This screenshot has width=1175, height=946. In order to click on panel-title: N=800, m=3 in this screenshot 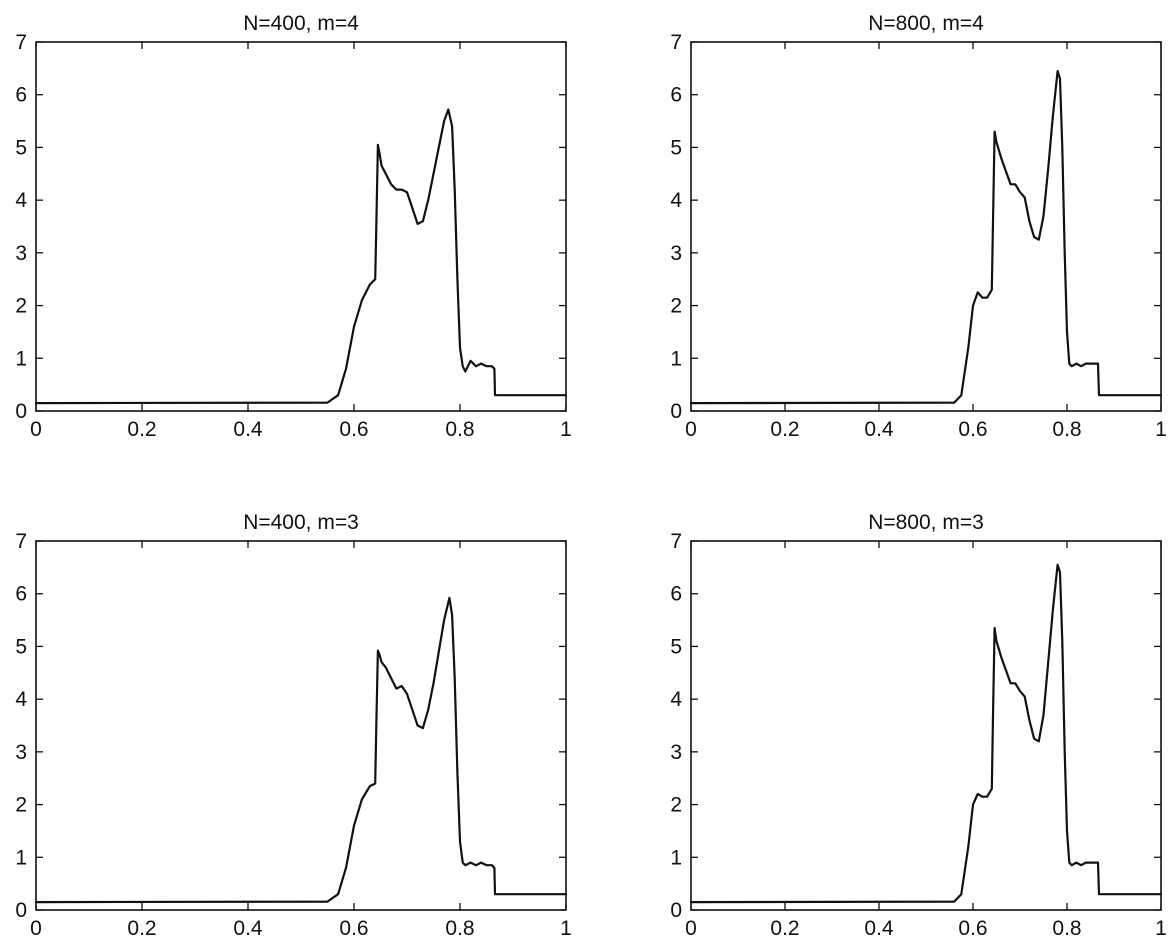, I will do `click(926, 522)`.